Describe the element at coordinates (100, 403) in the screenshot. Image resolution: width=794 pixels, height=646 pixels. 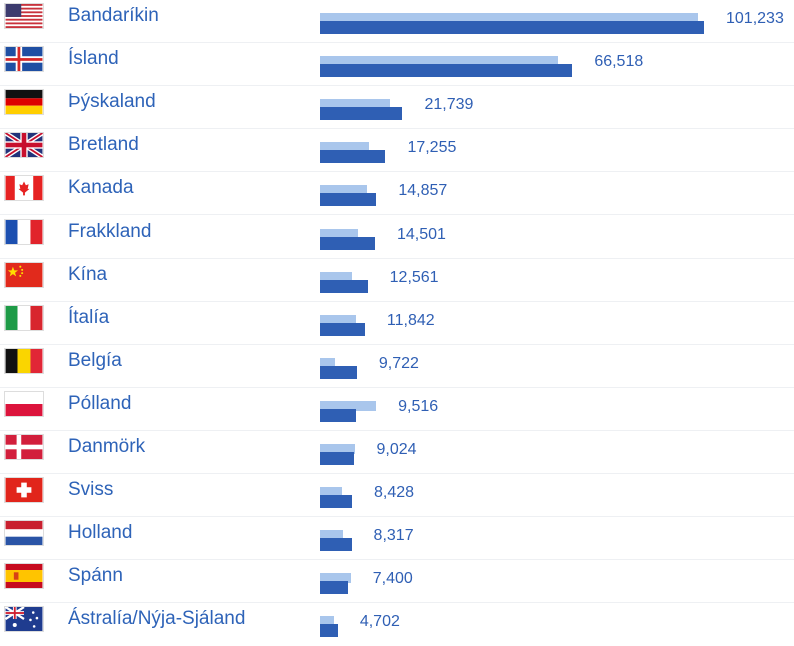
I see `category-label: Pólland` at that location.